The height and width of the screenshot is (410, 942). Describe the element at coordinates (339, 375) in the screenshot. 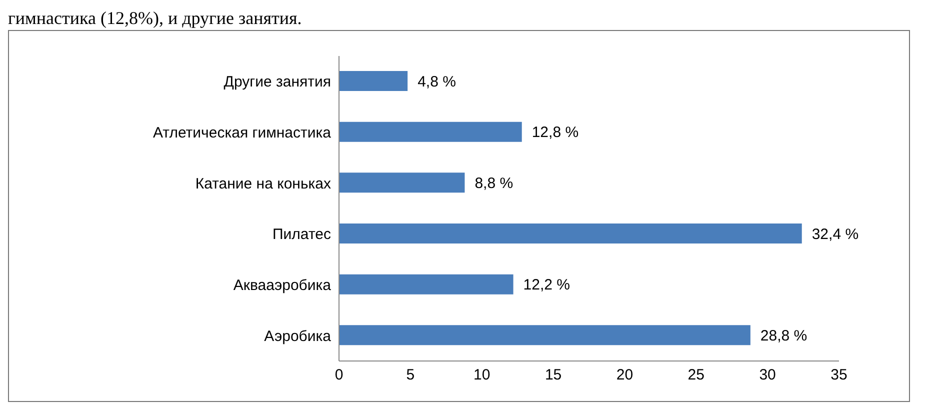

I see `x-tick-label: 0` at that location.